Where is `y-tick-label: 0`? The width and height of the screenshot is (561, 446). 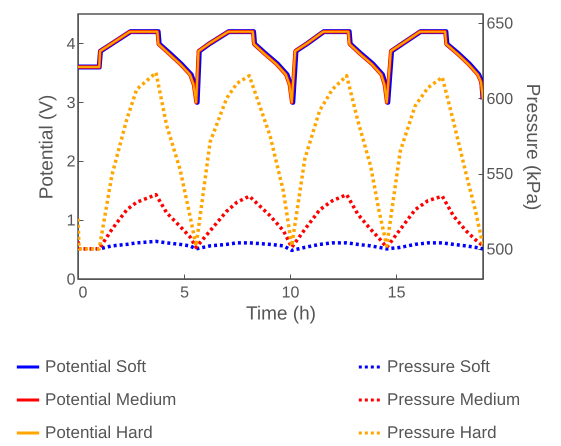 y-tick-label: 0 is located at coordinates (71, 280).